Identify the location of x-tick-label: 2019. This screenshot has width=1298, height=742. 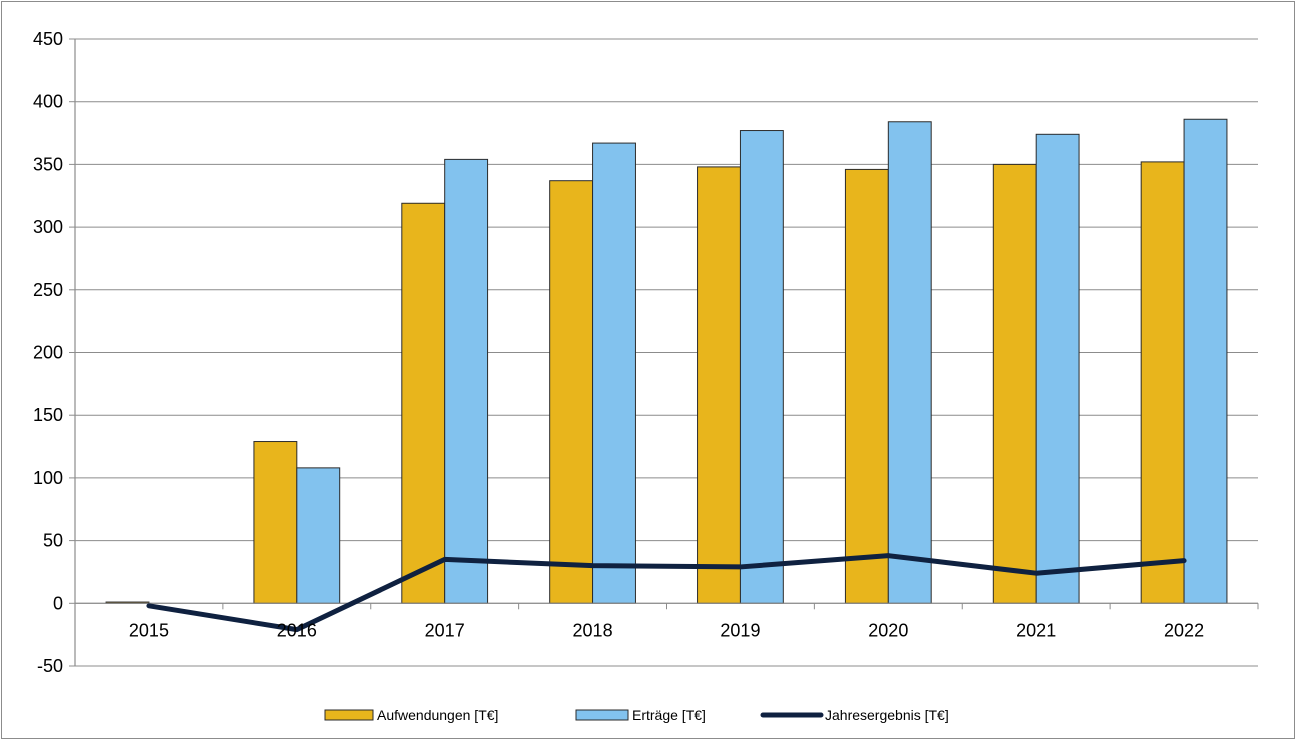
(740, 630).